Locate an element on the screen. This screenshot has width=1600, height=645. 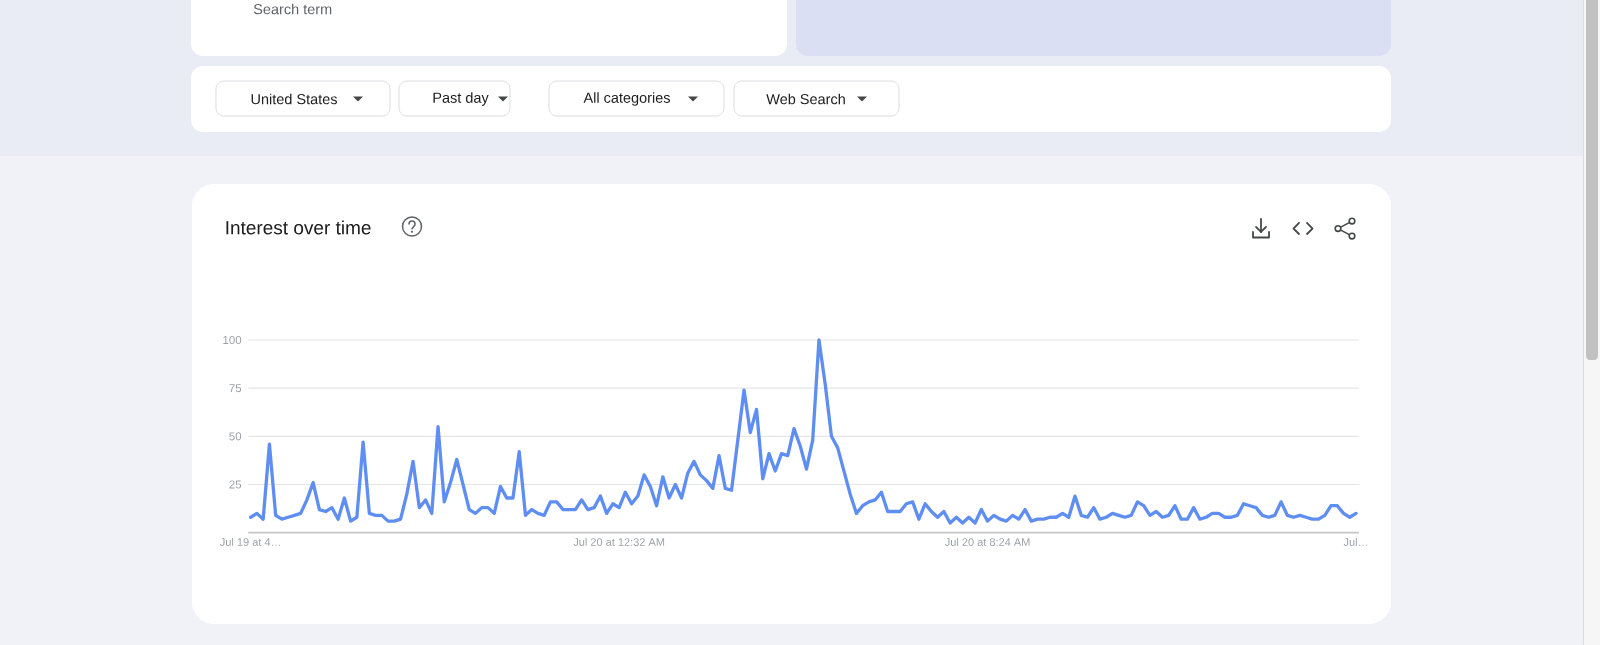
y-tick-label: 25 is located at coordinates (235, 484).